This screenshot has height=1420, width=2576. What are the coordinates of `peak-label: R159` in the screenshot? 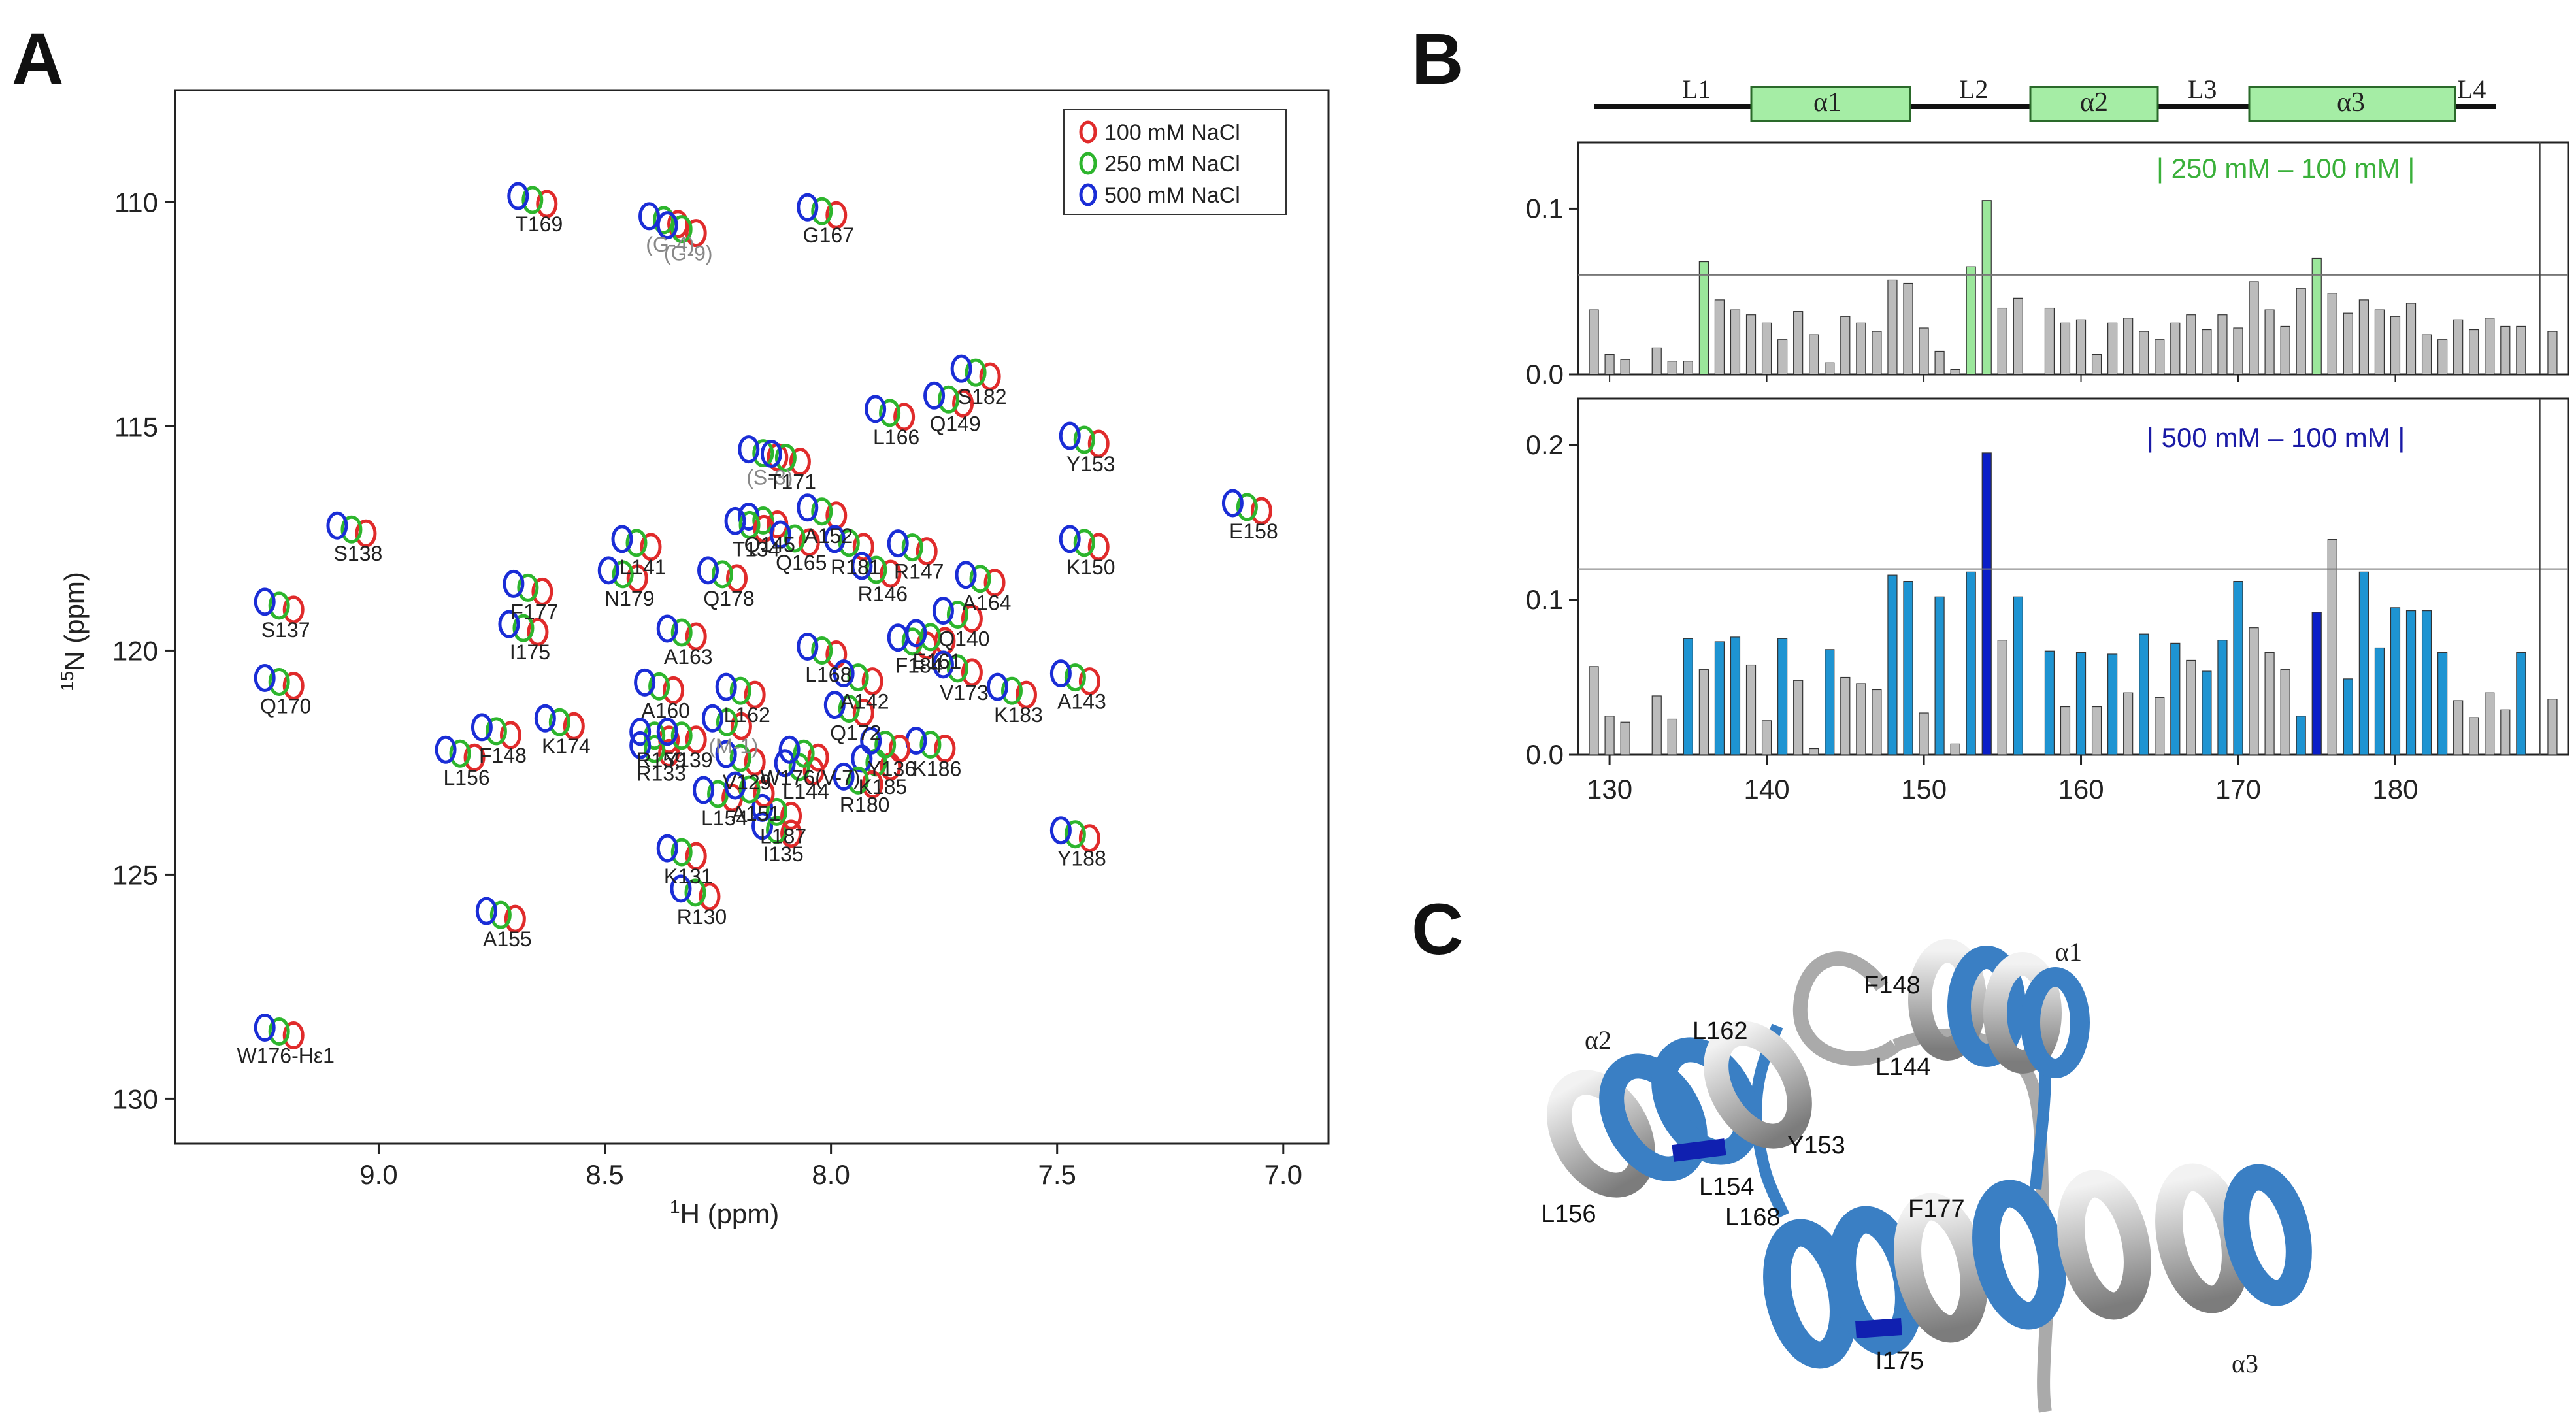 It's located at (661, 760).